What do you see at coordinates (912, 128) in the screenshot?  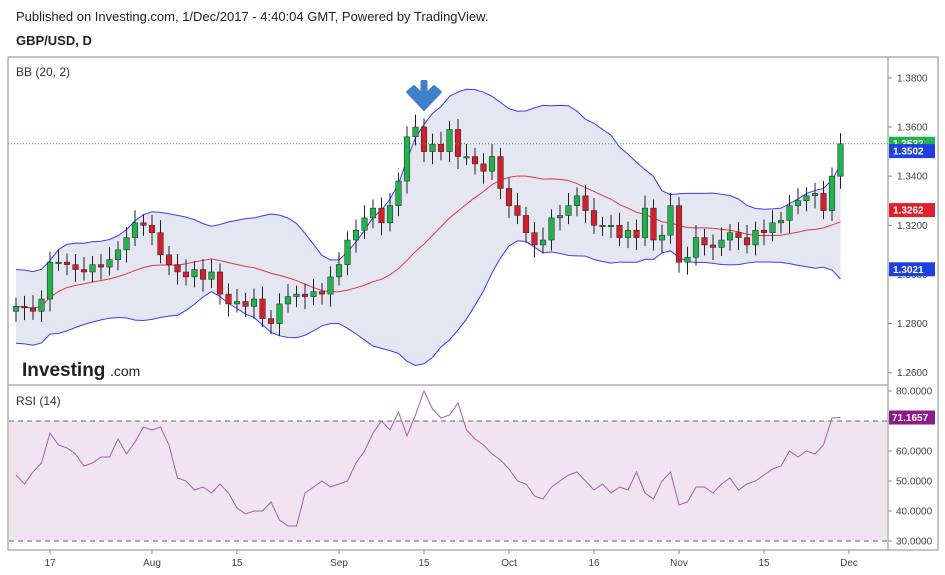 I see `price-axis-tick-label: 1.3600` at bounding box center [912, 128].